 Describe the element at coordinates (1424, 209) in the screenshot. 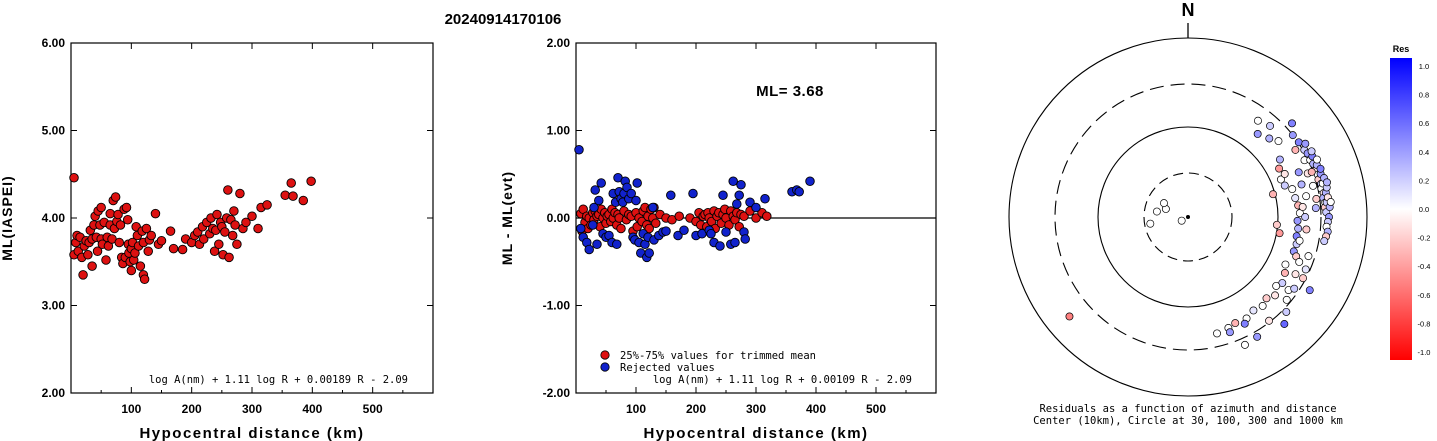

I see `colorbar-ticks: 1.0 0.8 0.6 0.4 0.2 0.0 -0.2 -0.4 -0.6 -0.8 -1.0` at that location.